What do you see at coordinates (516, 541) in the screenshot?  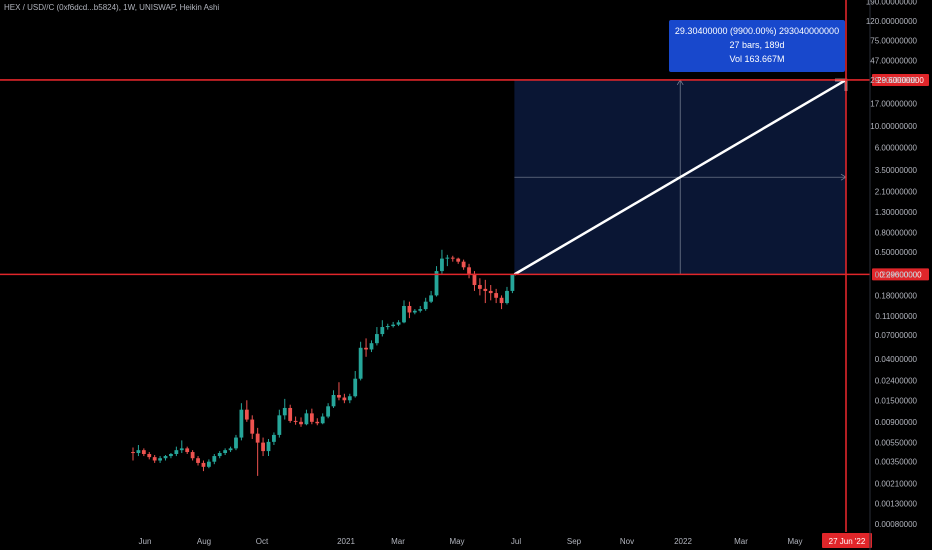 I see `time-tick-label: Jul` at bounding box center [516, 541].